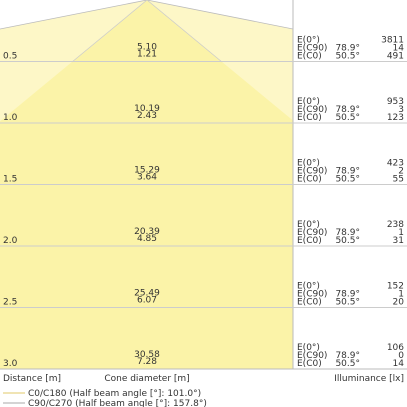  Describe the element at coordinates (147, 301) in the screenshot. I see `diameter-c0: 6.07` at that location.